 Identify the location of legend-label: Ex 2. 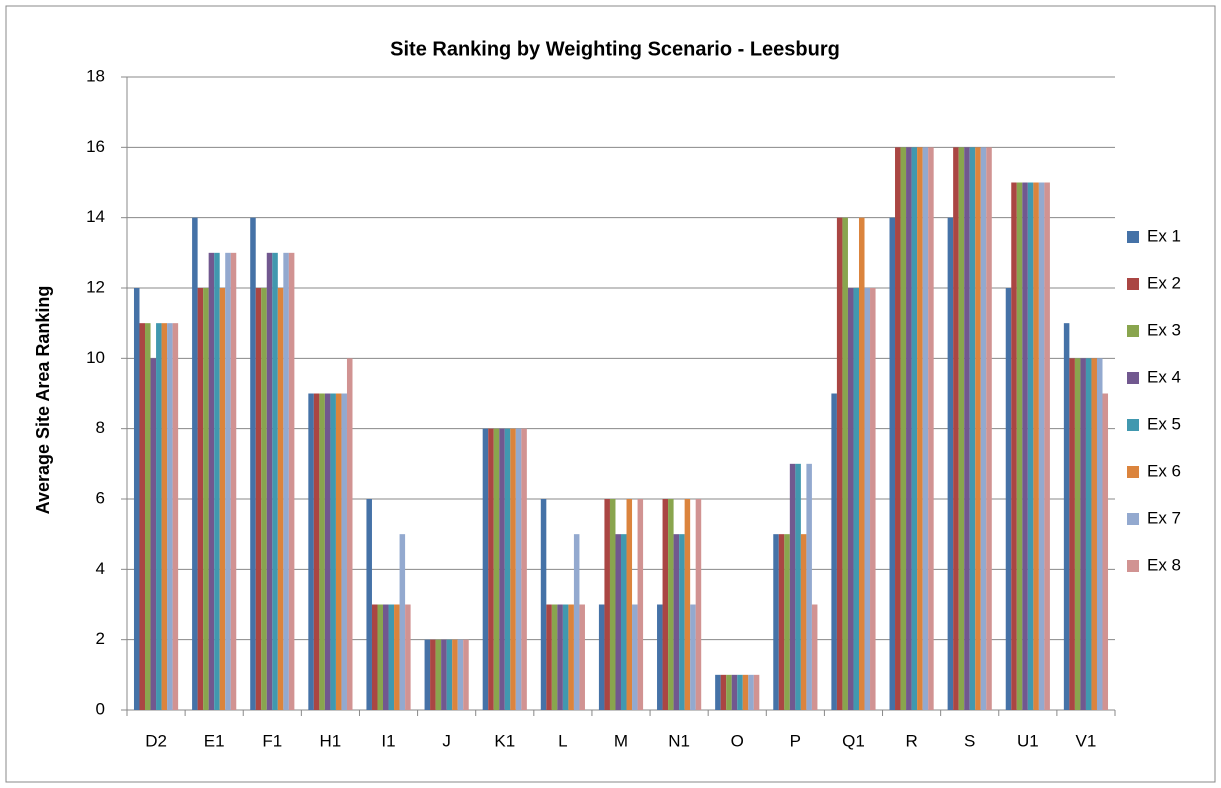
(1164, 282).